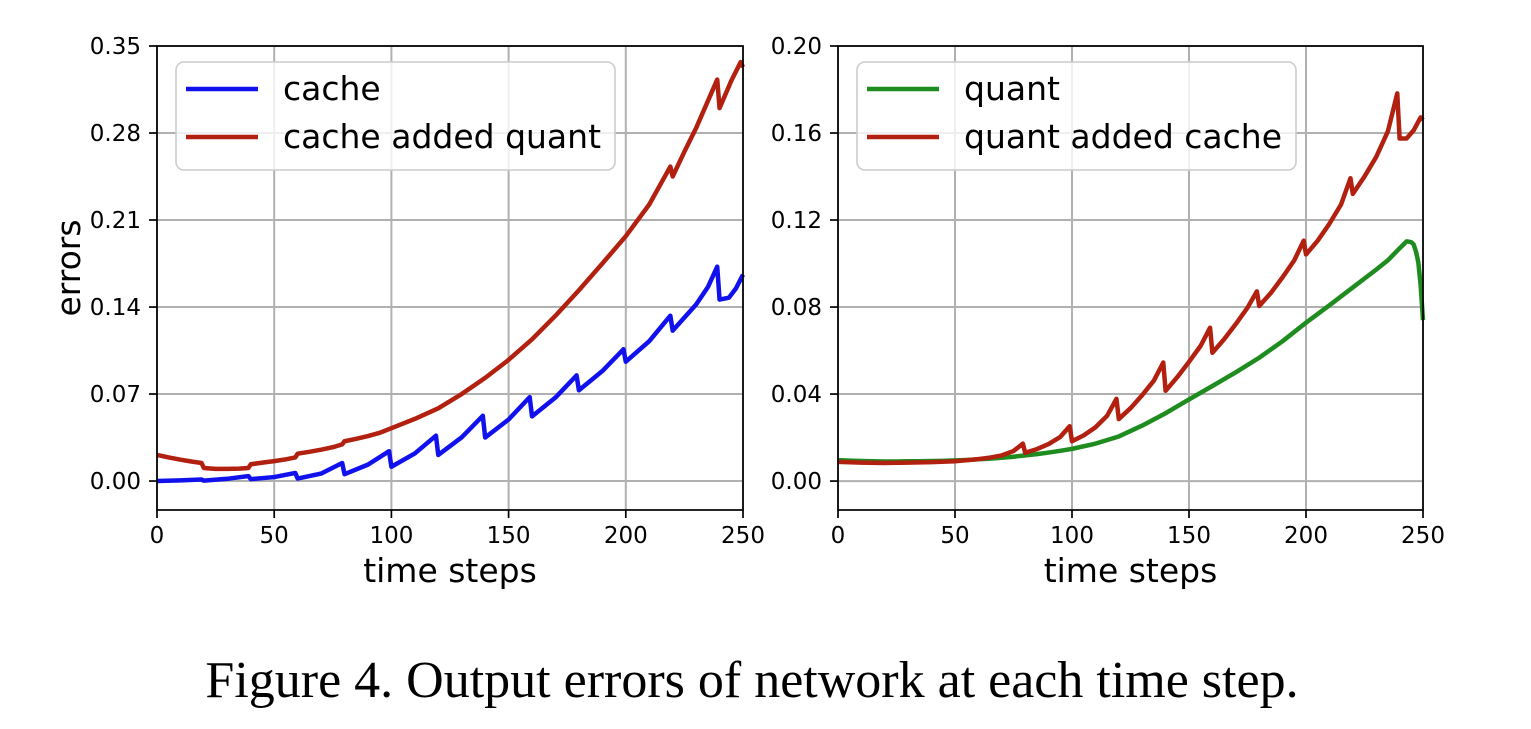 The width and height of the screenshot is (1531, 729). I want to click on legend-label: quant added cache, so click(1123, 136).